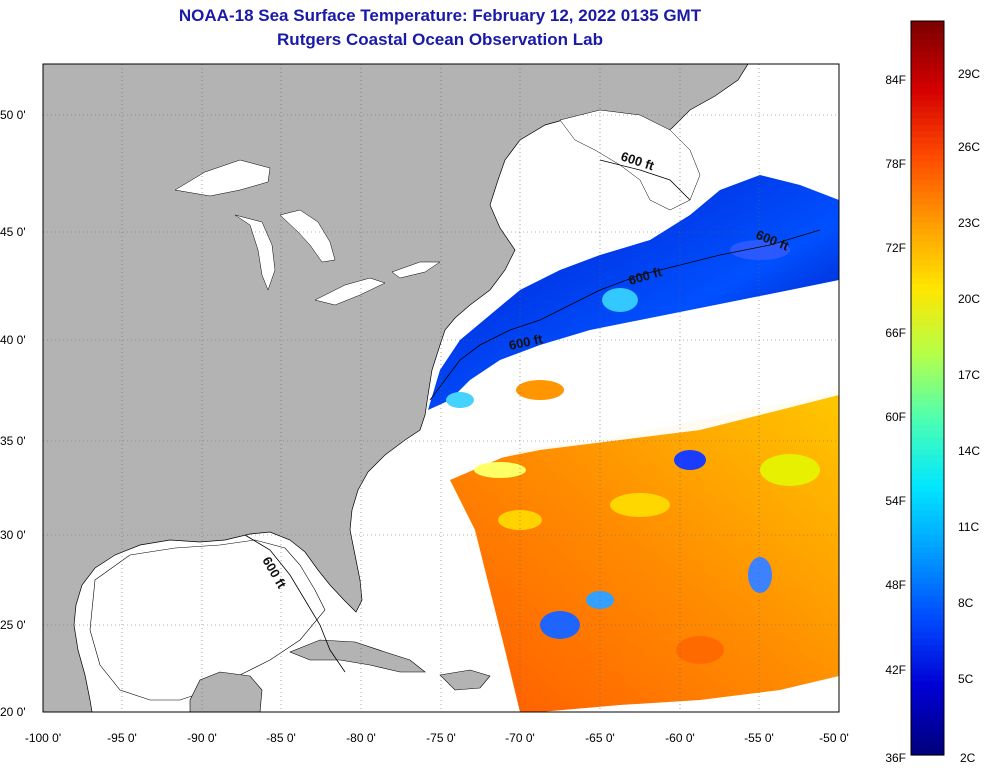 The width and height of the screenshot is (984, 770). Describe the element at coordinates (895, 758) in the screenshot. I see `colorbar-f-label: 36F` at that location.